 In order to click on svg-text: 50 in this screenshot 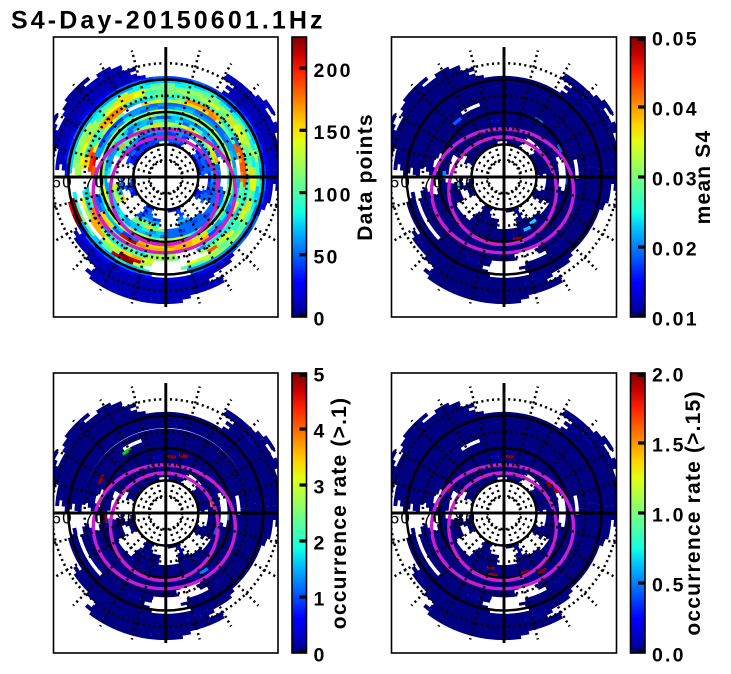, I will do `click(327, 258)`.